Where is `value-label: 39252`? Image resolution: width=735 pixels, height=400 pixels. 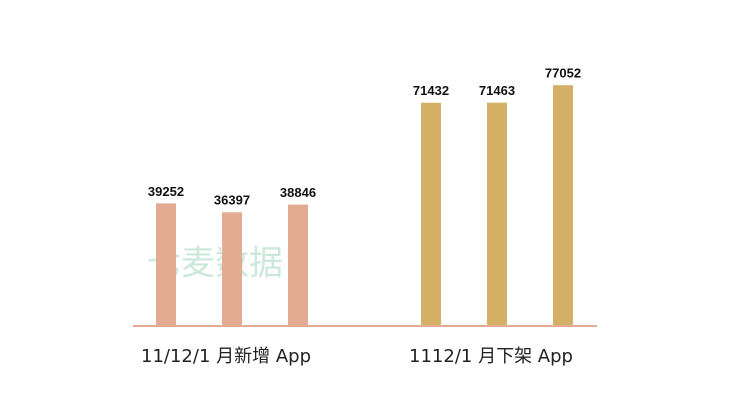
value-label: 39252 is located at coordinates (166, 191).